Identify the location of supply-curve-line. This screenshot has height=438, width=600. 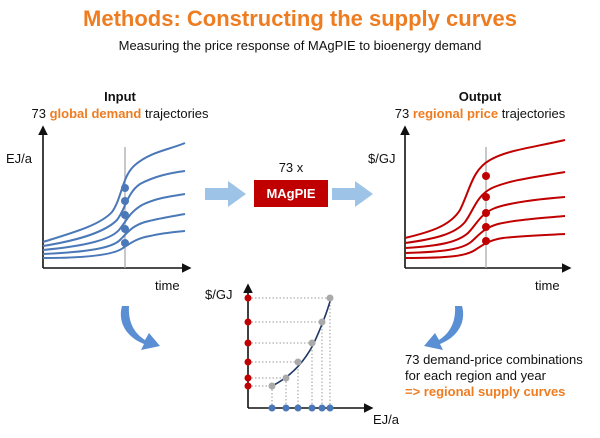
(301, 342).